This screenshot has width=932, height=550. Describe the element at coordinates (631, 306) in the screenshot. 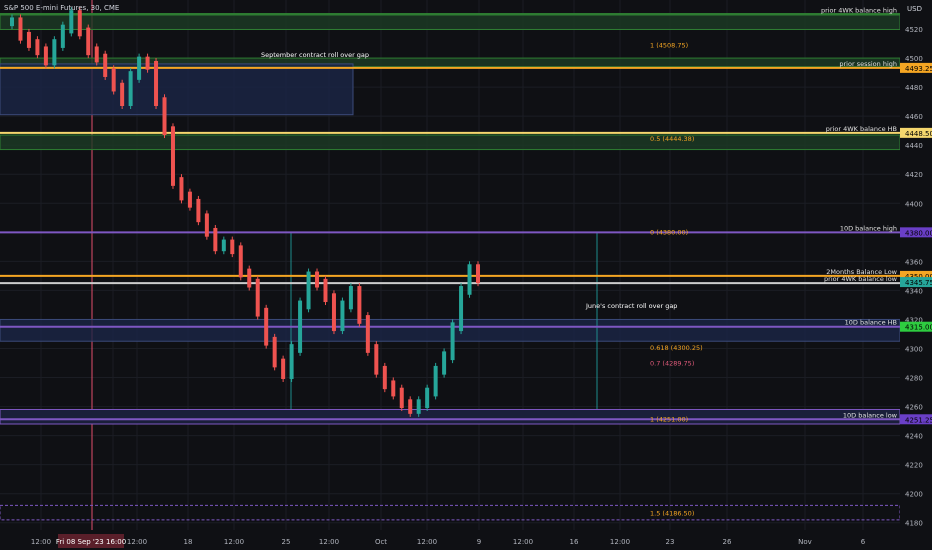

I see `annotation-label: June's contract roll over gap` at that location.